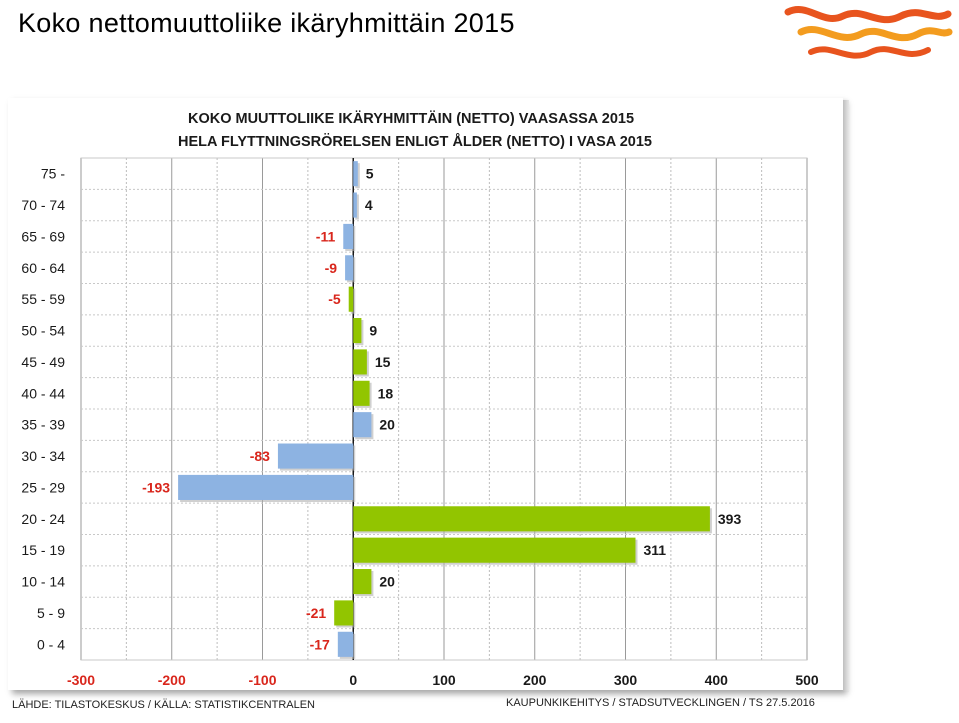  What do you see at coordinates (316, 613) in the screenshot?
I see `data-label: -21` at bounding box center [316, 613].